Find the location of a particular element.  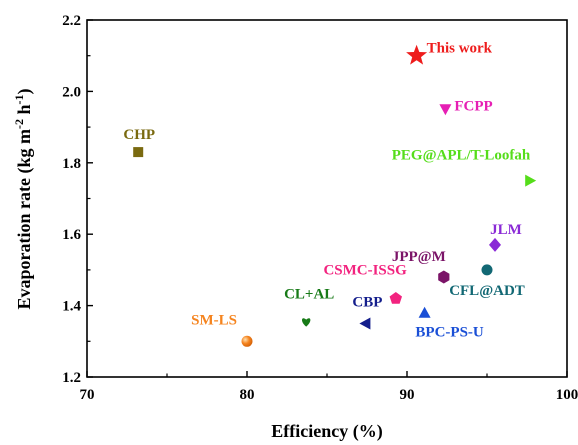

y-tick-label-2: 1.6 is located at coordinates (71, 235).